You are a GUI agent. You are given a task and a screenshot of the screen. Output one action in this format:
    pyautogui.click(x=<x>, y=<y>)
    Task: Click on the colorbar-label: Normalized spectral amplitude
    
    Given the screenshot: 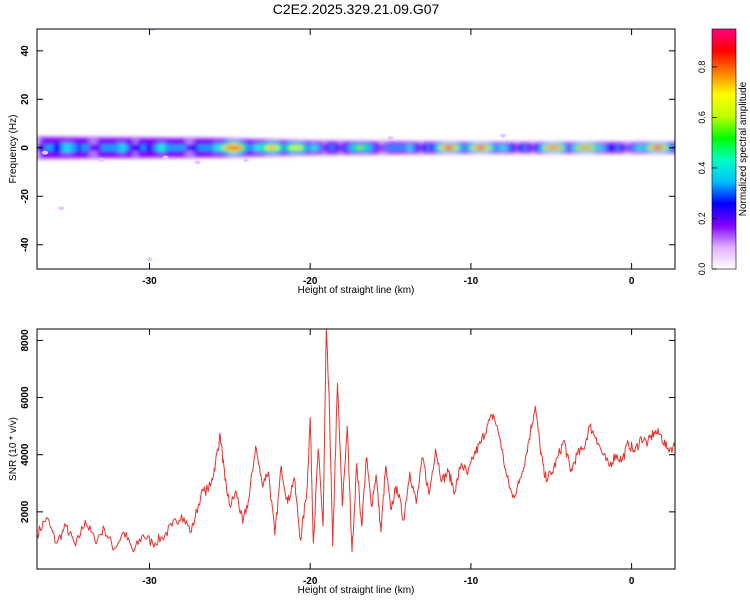 What is the action you would take?
    pyautogui.click(x=743, y=148)
    